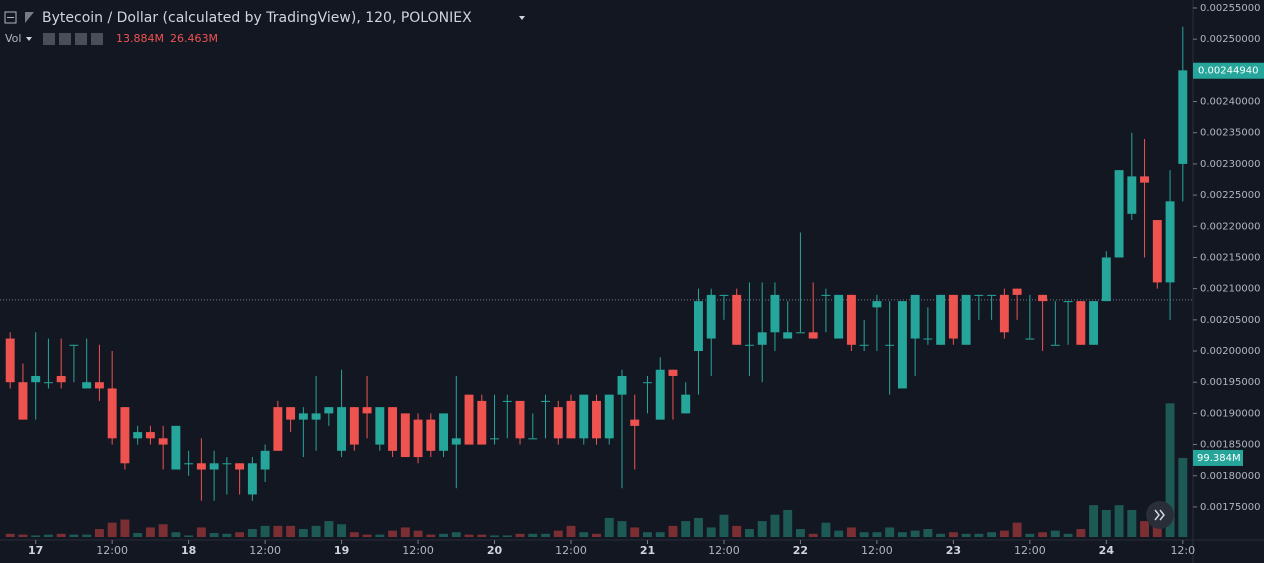 This screenshot has height=563, width=1264. I want to click on scroll-icon, so click(1159, 515).